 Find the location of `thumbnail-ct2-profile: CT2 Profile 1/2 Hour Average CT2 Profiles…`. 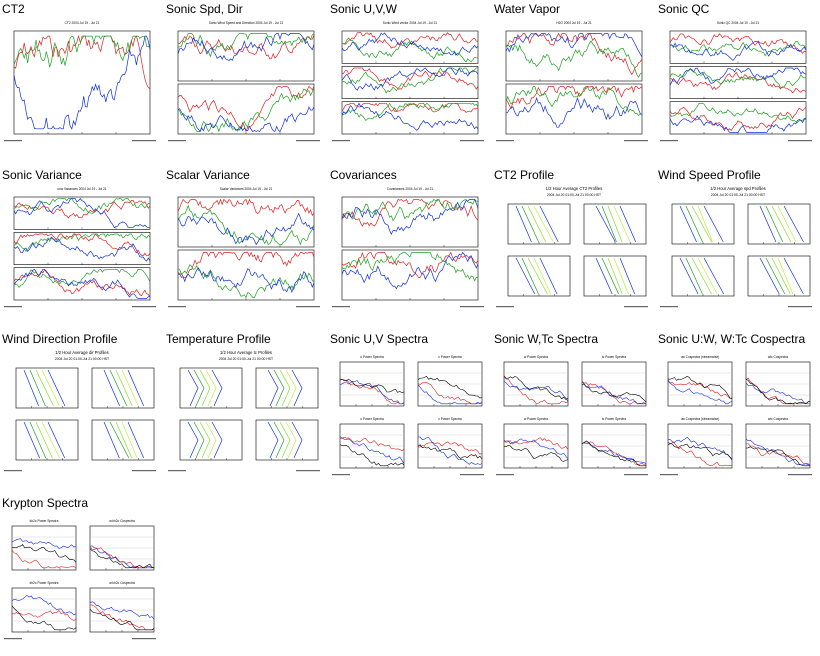

thumbnail-ct2-profile: CT2 Profile 1/2 Hour Average CT2 Profiles… is located at coordinates (574, 248).